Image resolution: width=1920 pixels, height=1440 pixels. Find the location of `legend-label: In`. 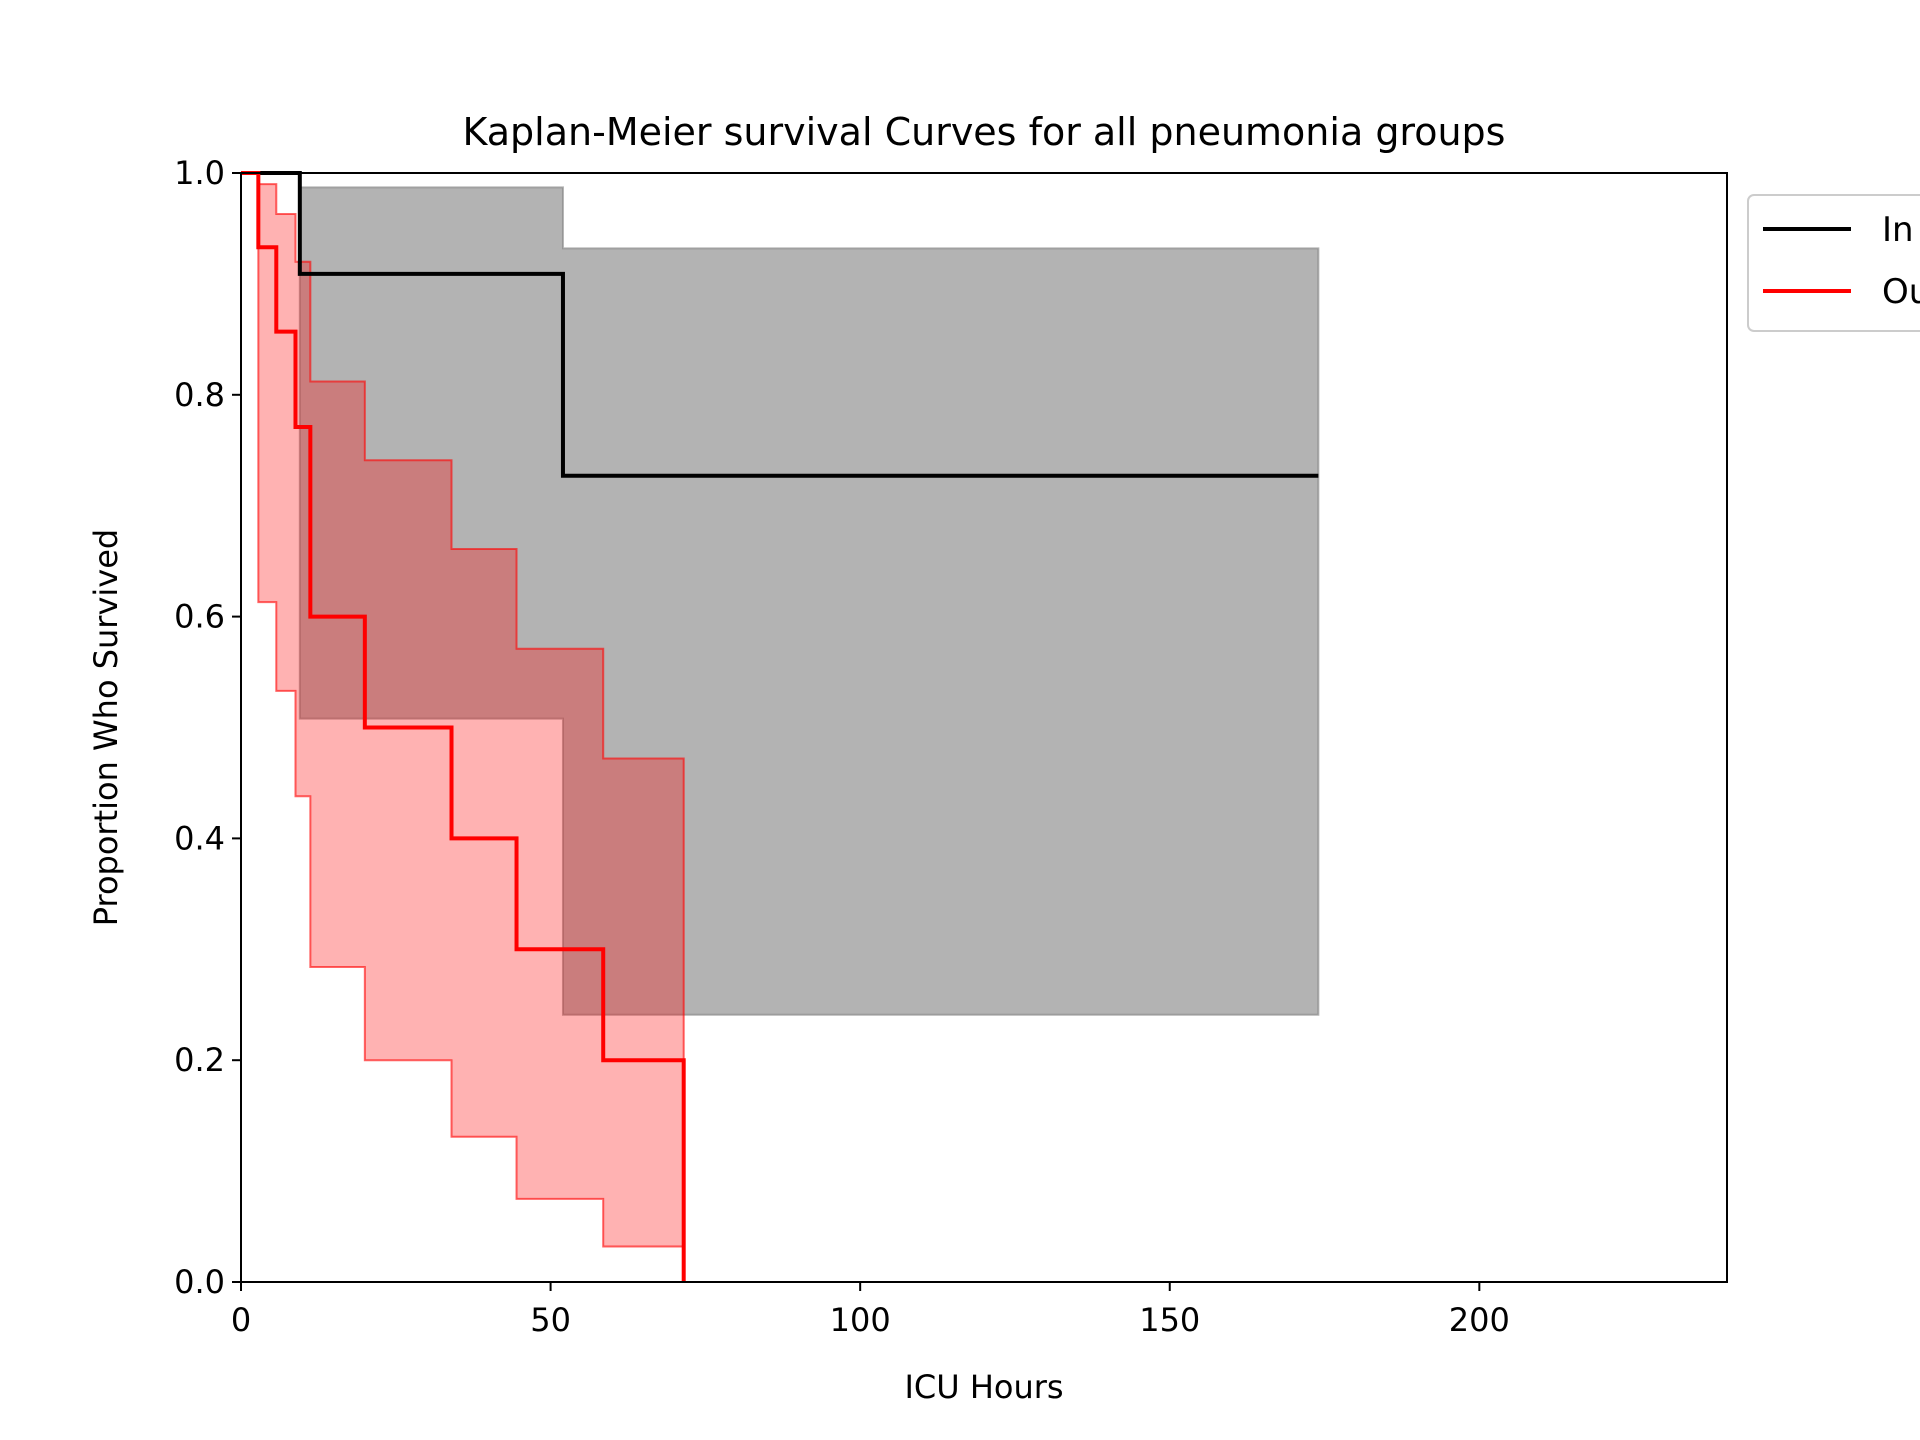

legend-label: In is located at coordinates (1898, 230).